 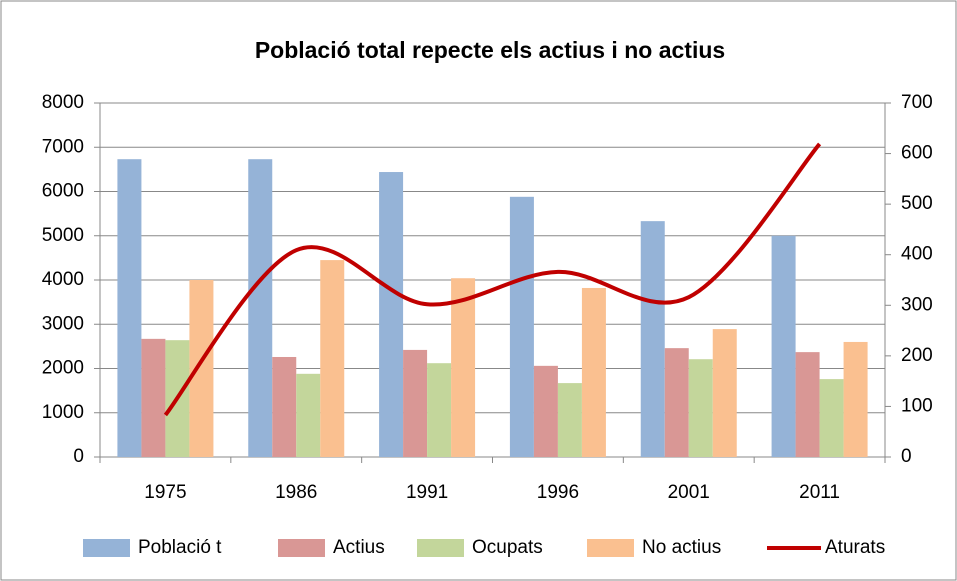 I want to click on x-tick-label: 1975, so click(x=165, y=492).